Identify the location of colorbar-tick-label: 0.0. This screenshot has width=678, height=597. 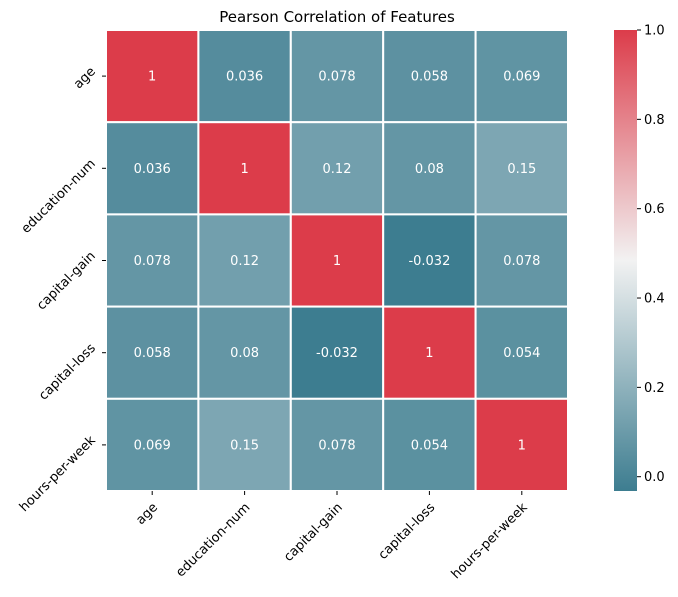
(654, 477).